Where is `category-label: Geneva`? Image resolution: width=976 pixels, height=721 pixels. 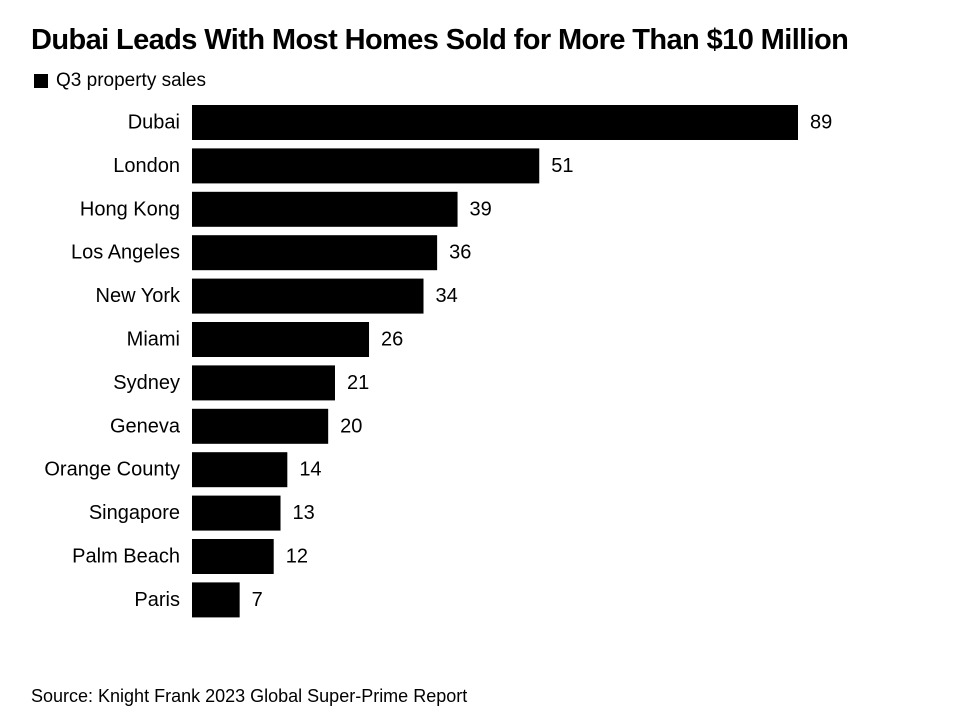
category-label: Geneva is located at coordinates (145, 426).